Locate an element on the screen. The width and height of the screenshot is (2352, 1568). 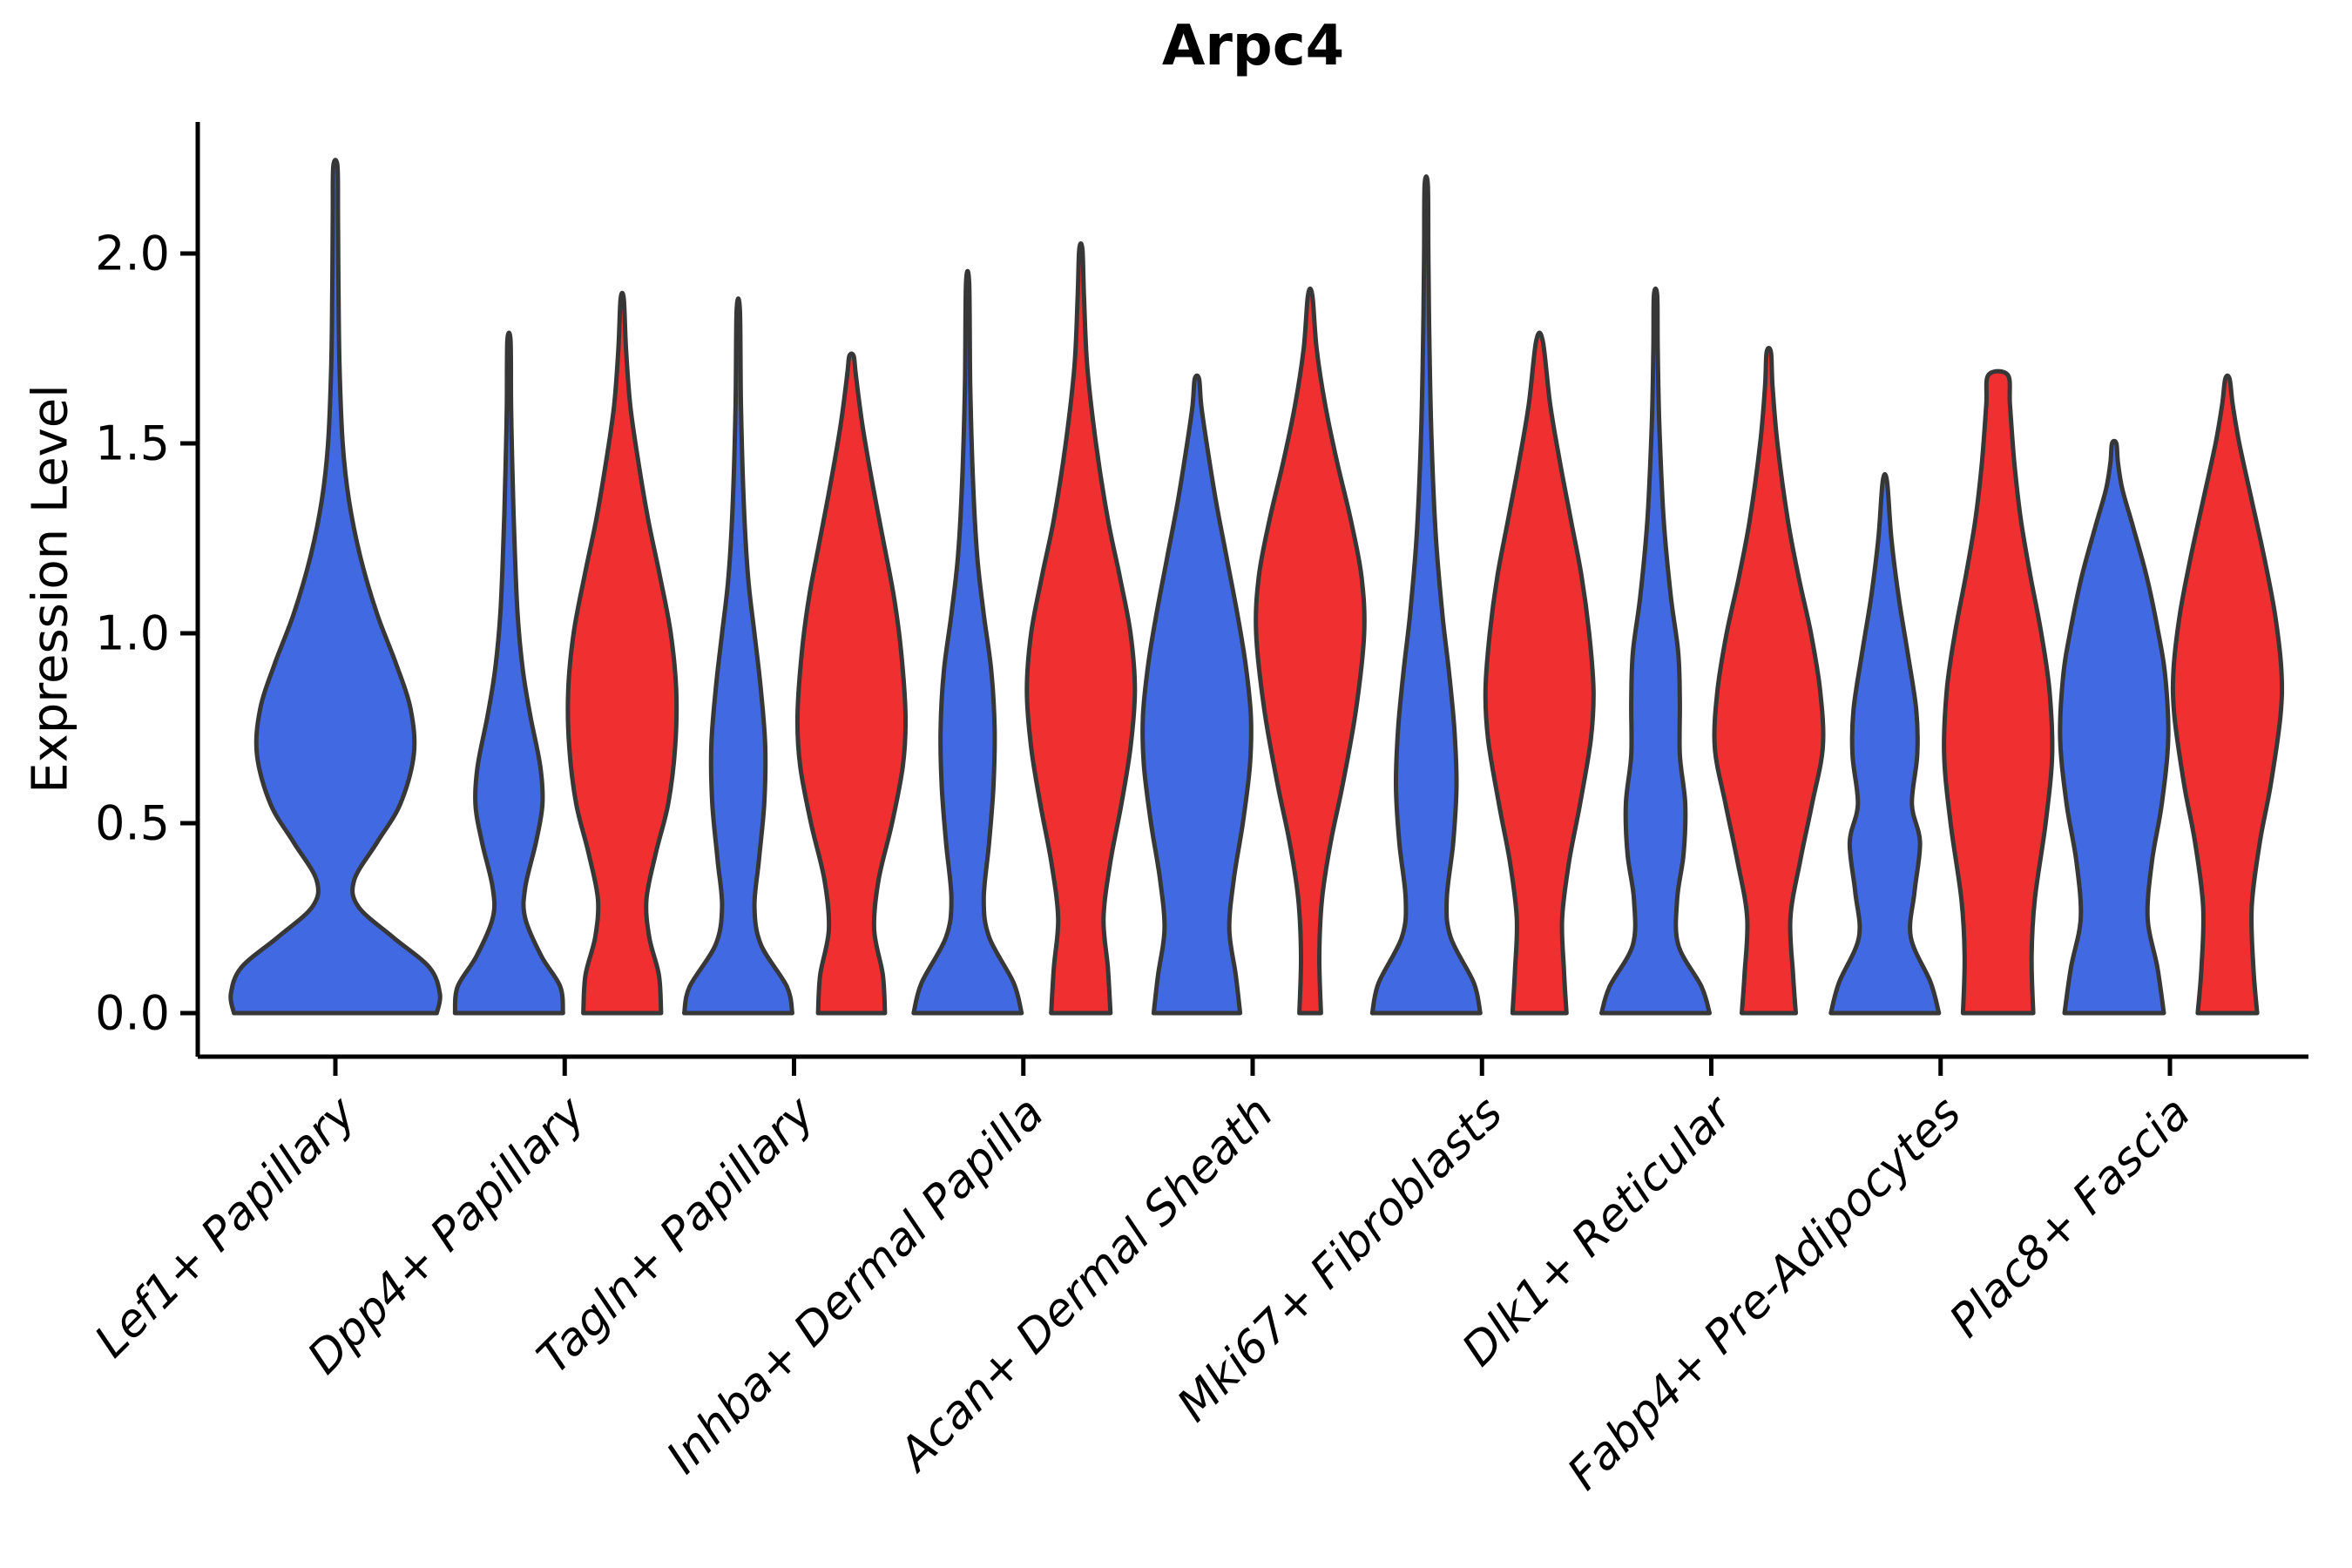
y-tick-label: 1.5 is located at coordinates (132, 443).